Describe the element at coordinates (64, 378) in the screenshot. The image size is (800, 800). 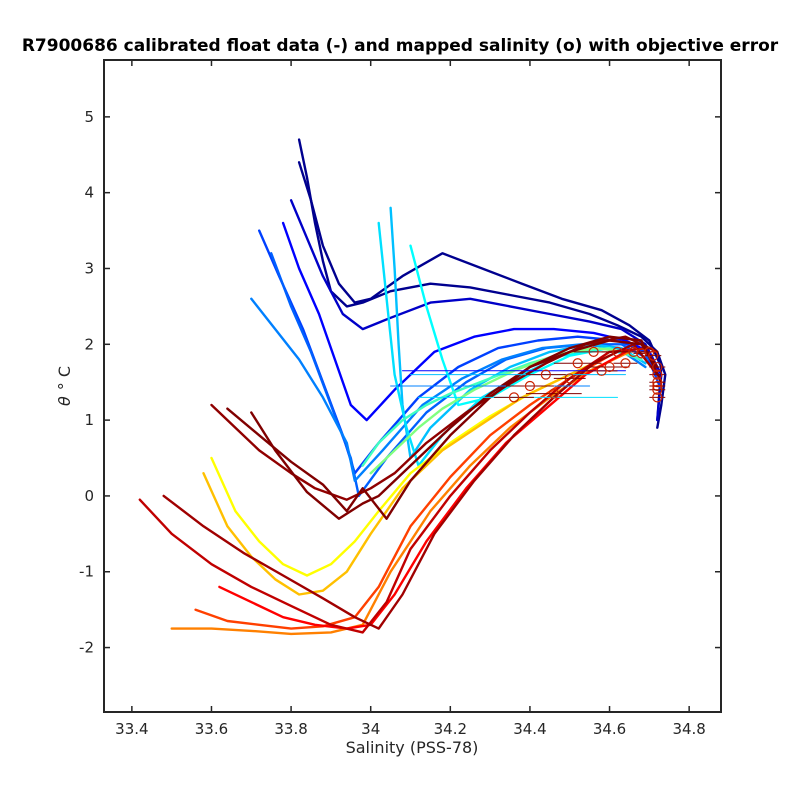
I see `y-axis-label-unit: ° C` at that location.